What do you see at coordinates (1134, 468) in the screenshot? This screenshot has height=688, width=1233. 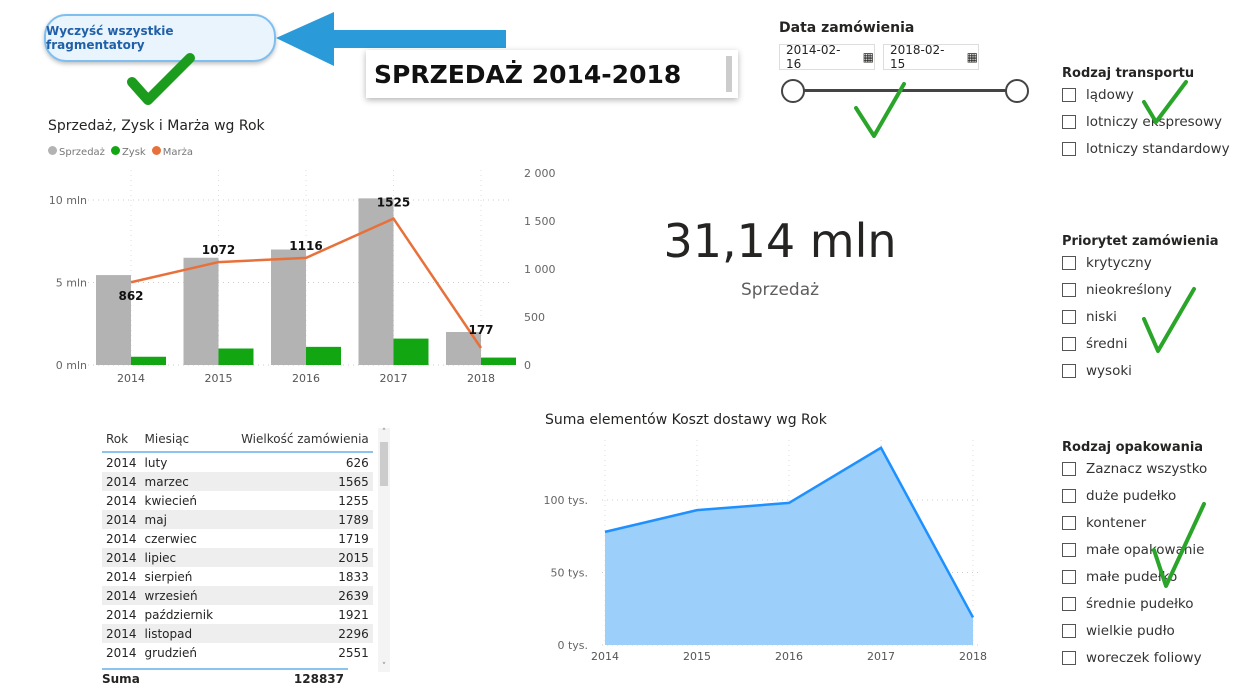 I see `packaging-option: Zaznacz wszystko` at bounding box center [1134, 468].